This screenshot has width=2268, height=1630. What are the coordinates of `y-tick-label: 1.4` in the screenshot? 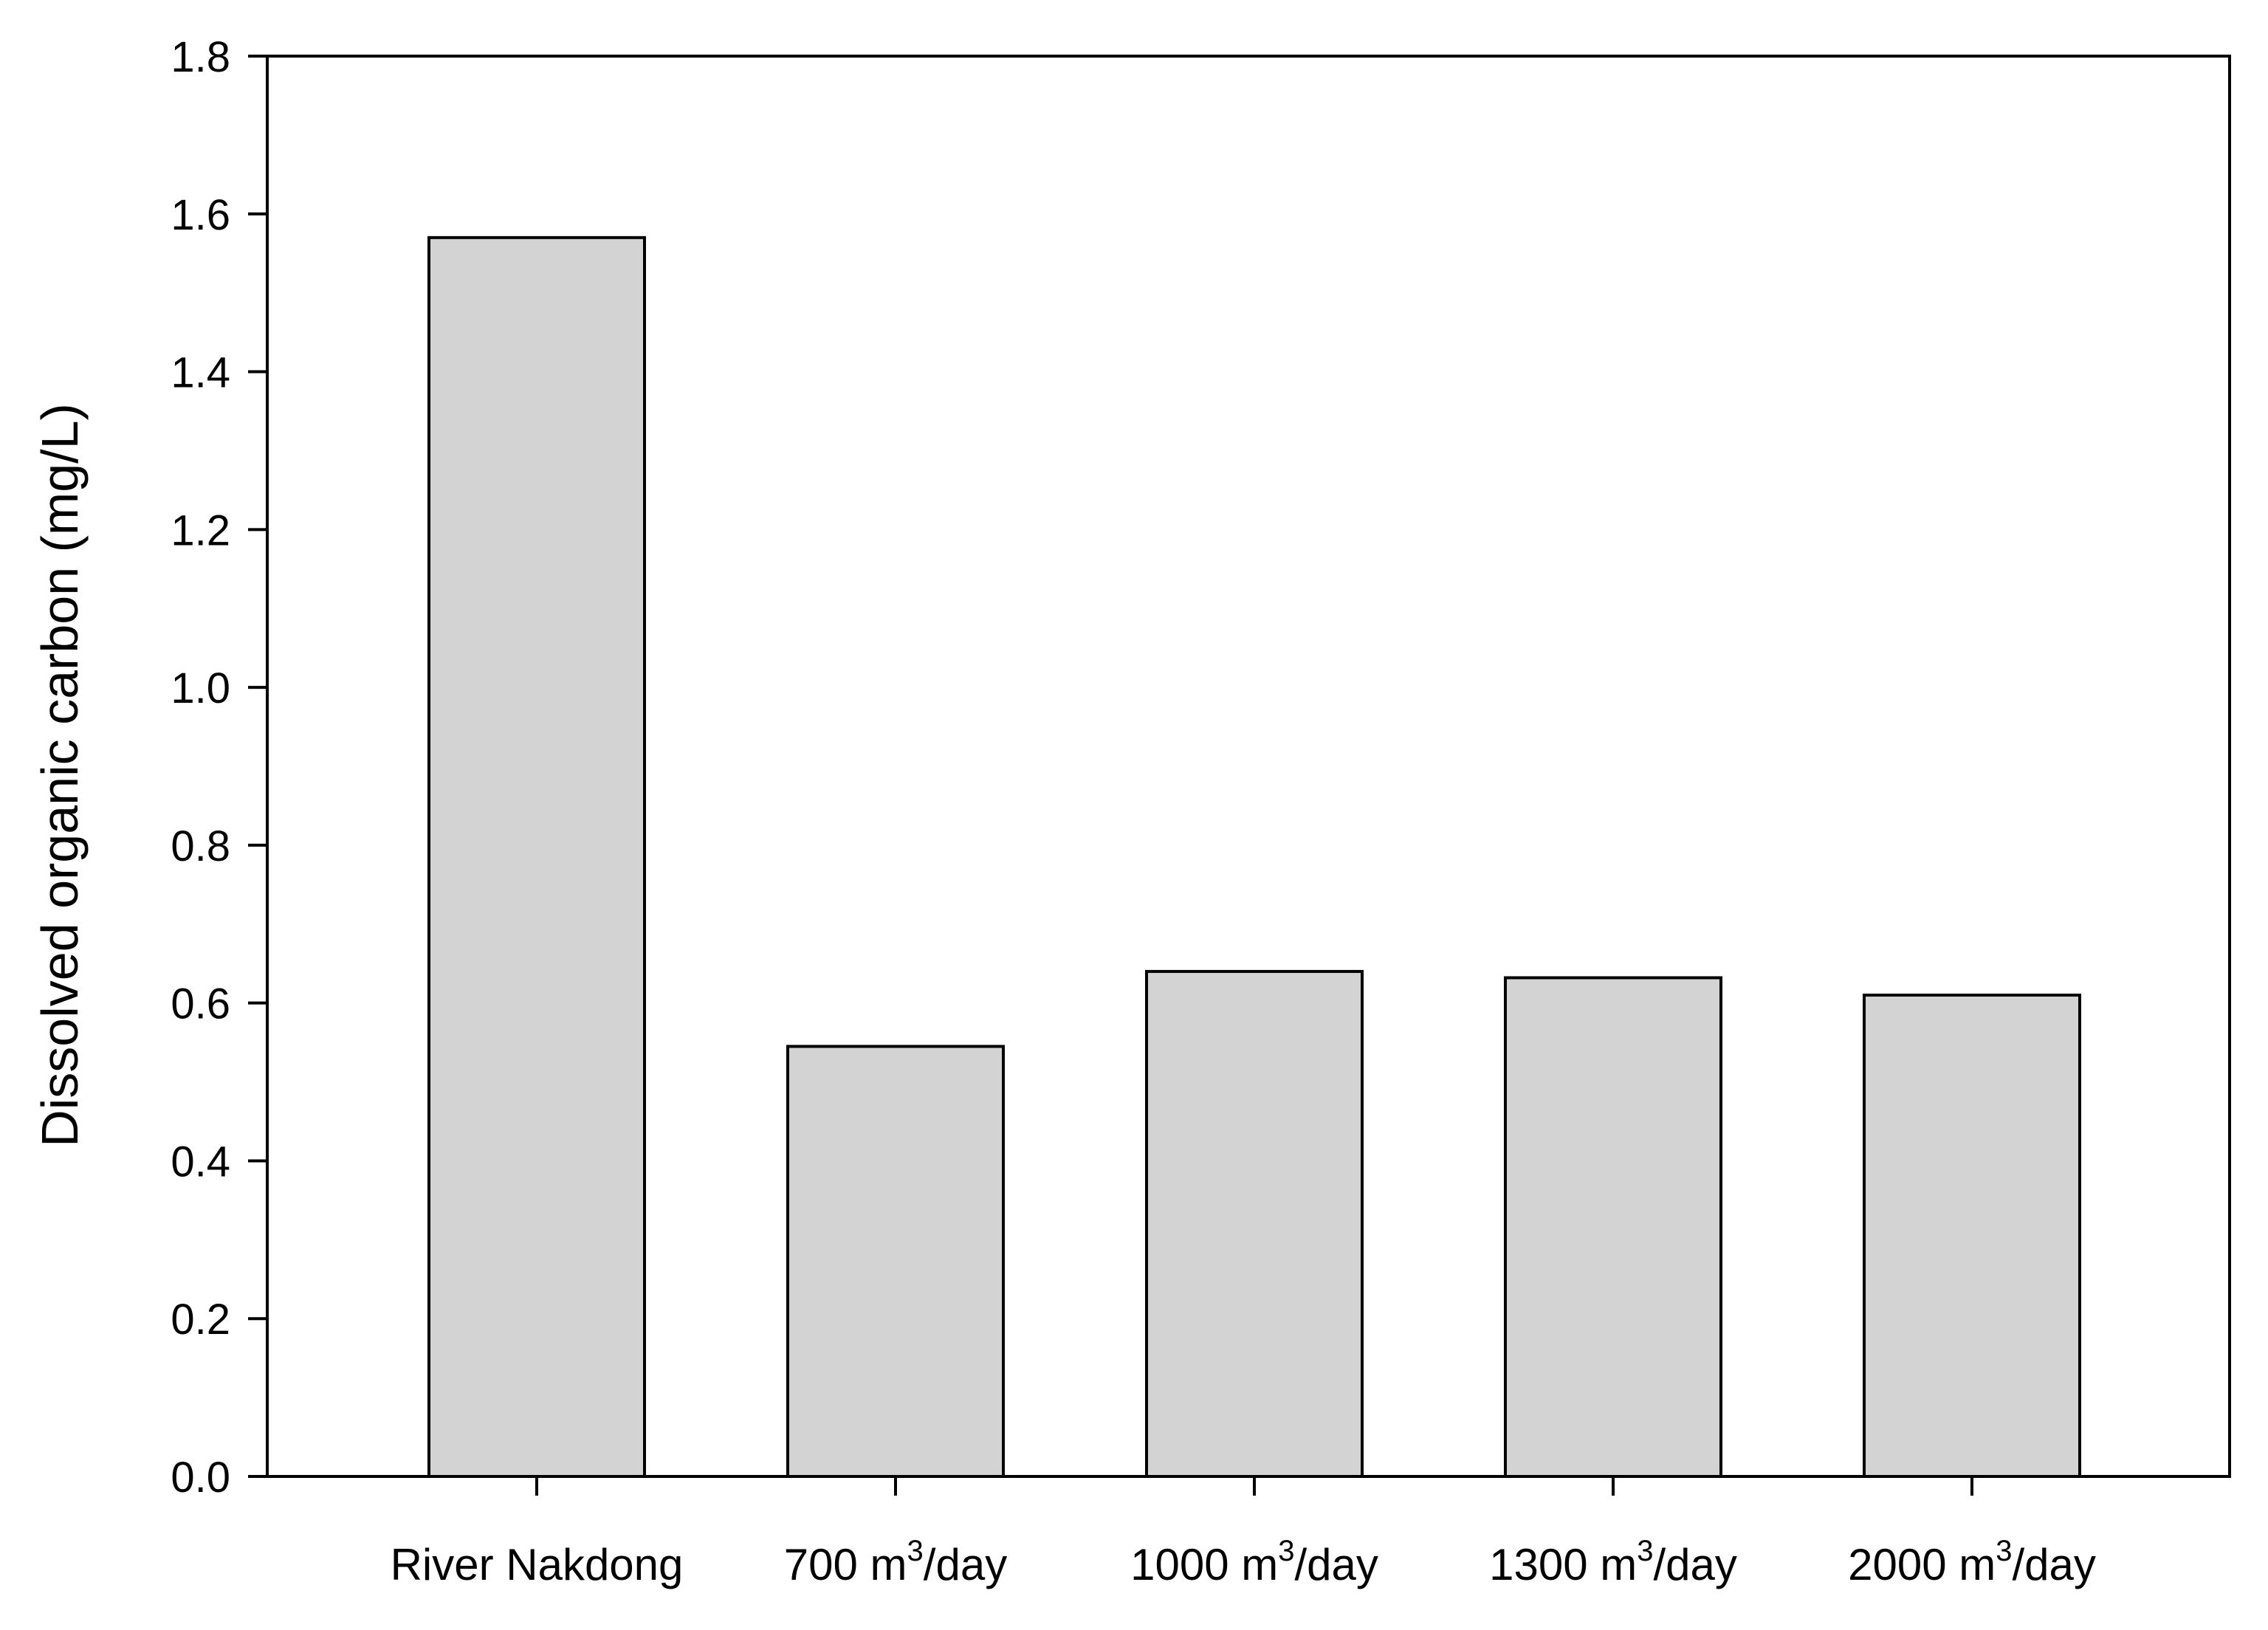 It's located at (200, 373).